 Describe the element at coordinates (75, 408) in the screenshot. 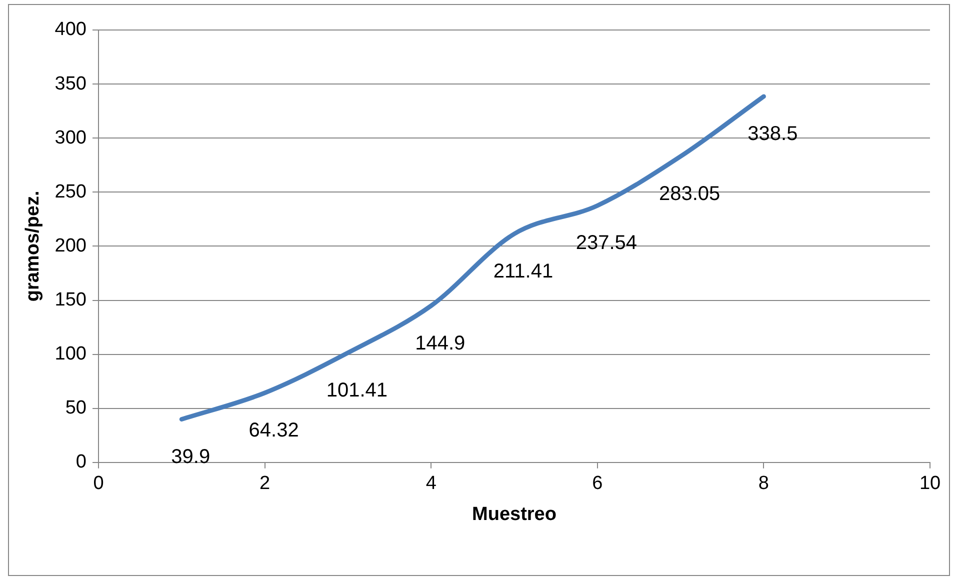

I see `y-tick-label: 50` at that location.